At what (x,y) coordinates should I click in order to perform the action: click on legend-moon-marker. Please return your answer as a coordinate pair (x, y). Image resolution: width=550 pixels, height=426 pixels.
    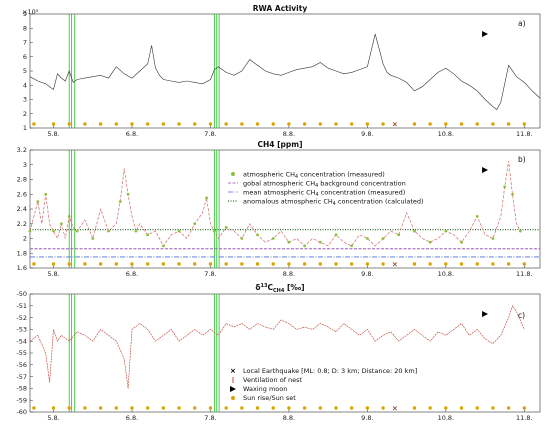
    Looking at the image, I should click on (233, 389).